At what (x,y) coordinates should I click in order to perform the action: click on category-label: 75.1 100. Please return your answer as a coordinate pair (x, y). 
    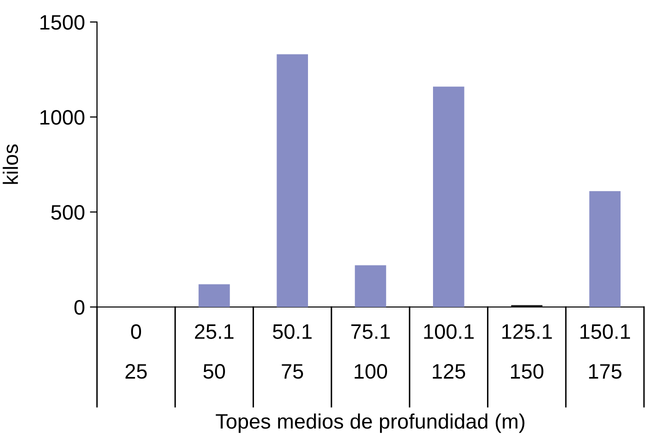
    Looking at the image, I should click on (370, 351).